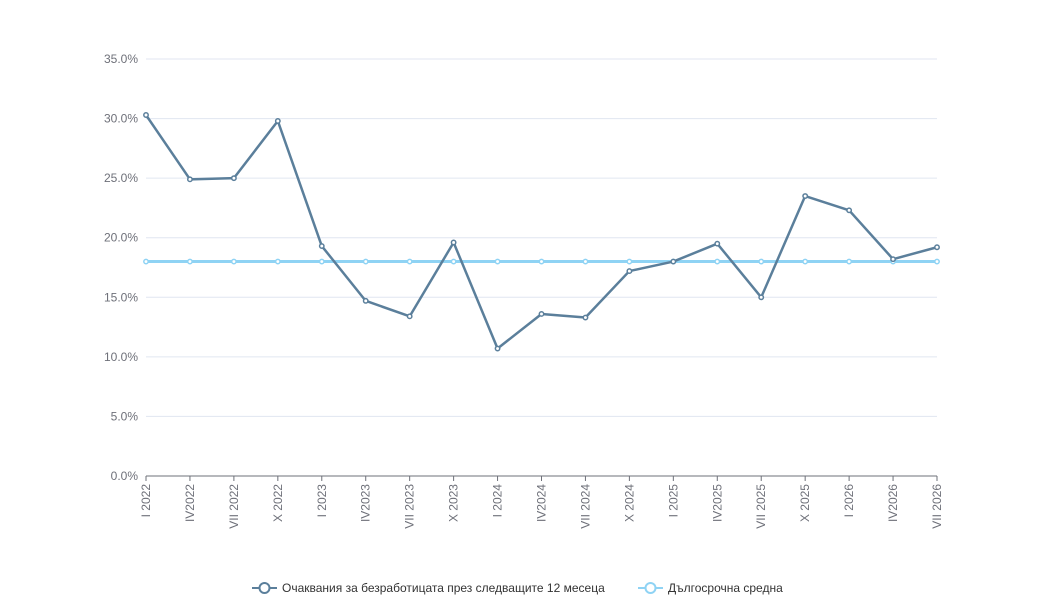 The image size is (1041, 605). Describe the element at coordinates (278, 503) in the screenshot. I see `x-tick-label: X 2022` at that location.